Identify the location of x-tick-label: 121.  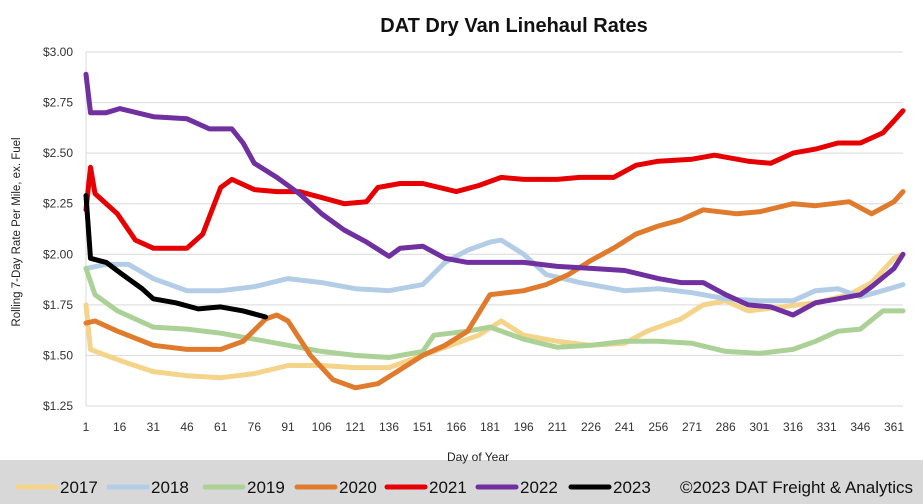
(355, 427).